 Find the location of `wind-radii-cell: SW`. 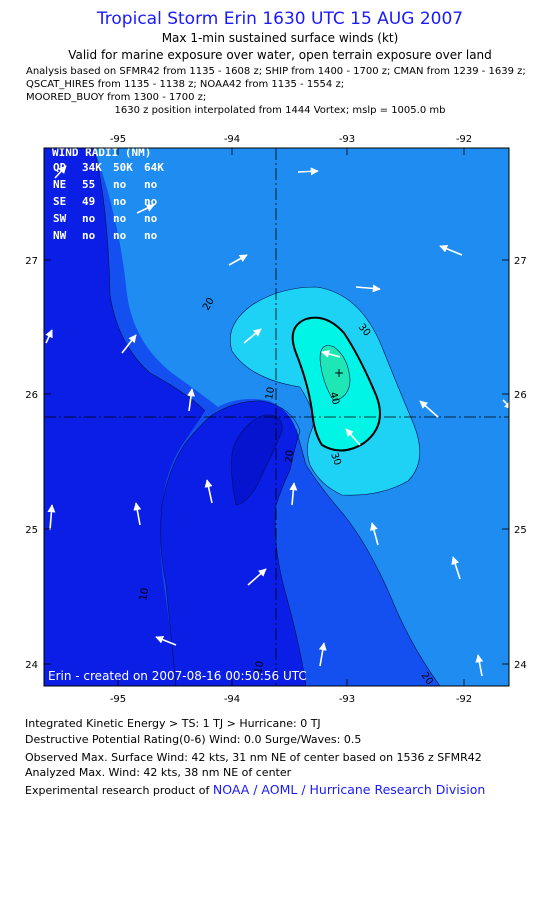

wind-radii-cell: SW is located at coordinates (60, 218).